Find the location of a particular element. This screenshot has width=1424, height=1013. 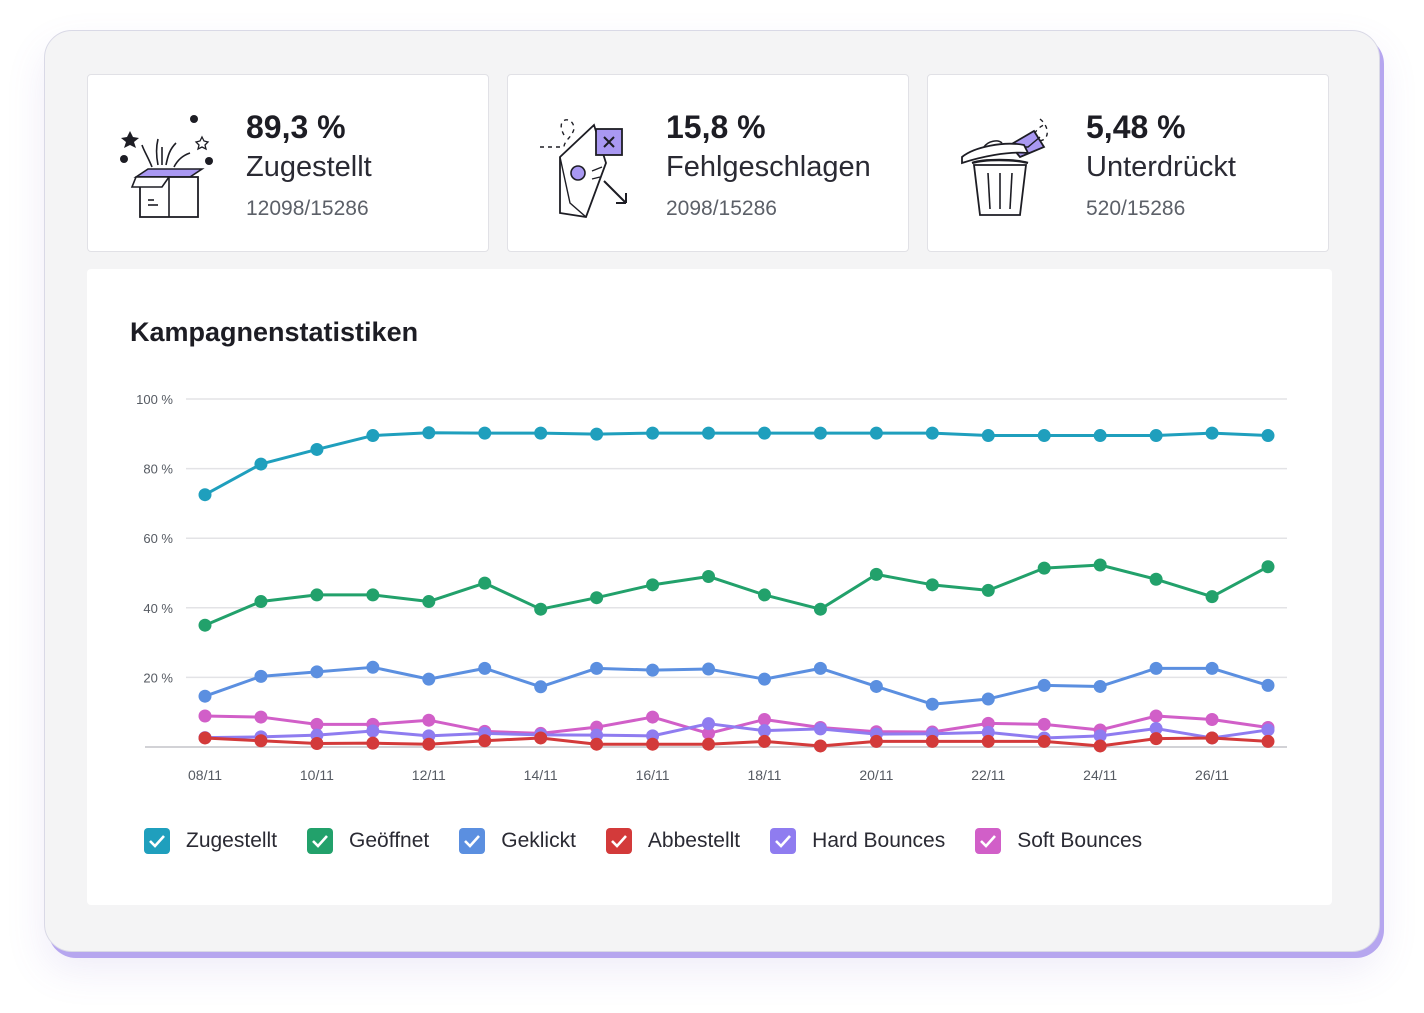

trash-can-icon is located at coordinates (1009, 163).